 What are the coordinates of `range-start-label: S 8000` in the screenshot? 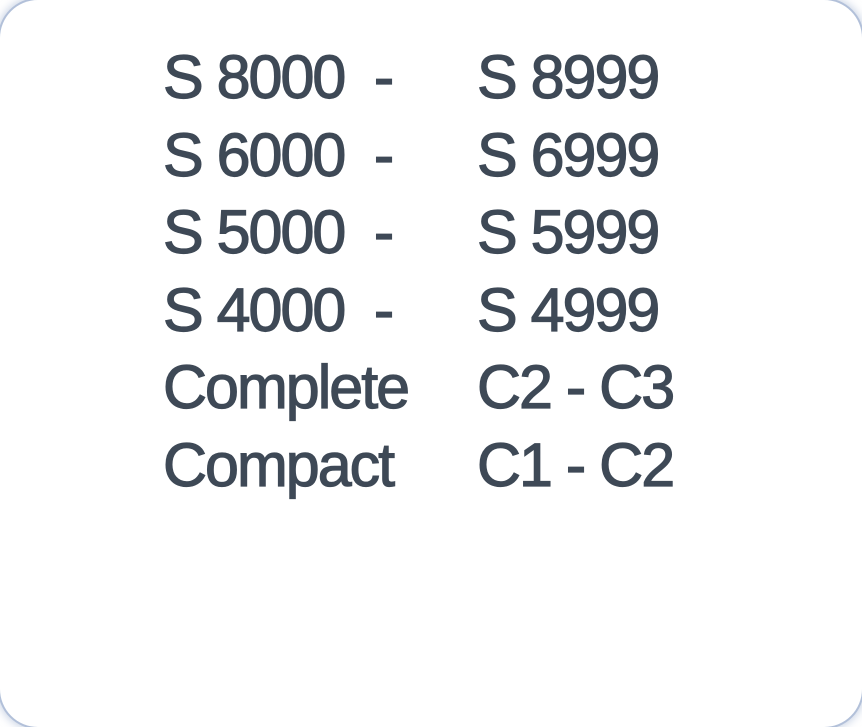 It's located at (254, 76).